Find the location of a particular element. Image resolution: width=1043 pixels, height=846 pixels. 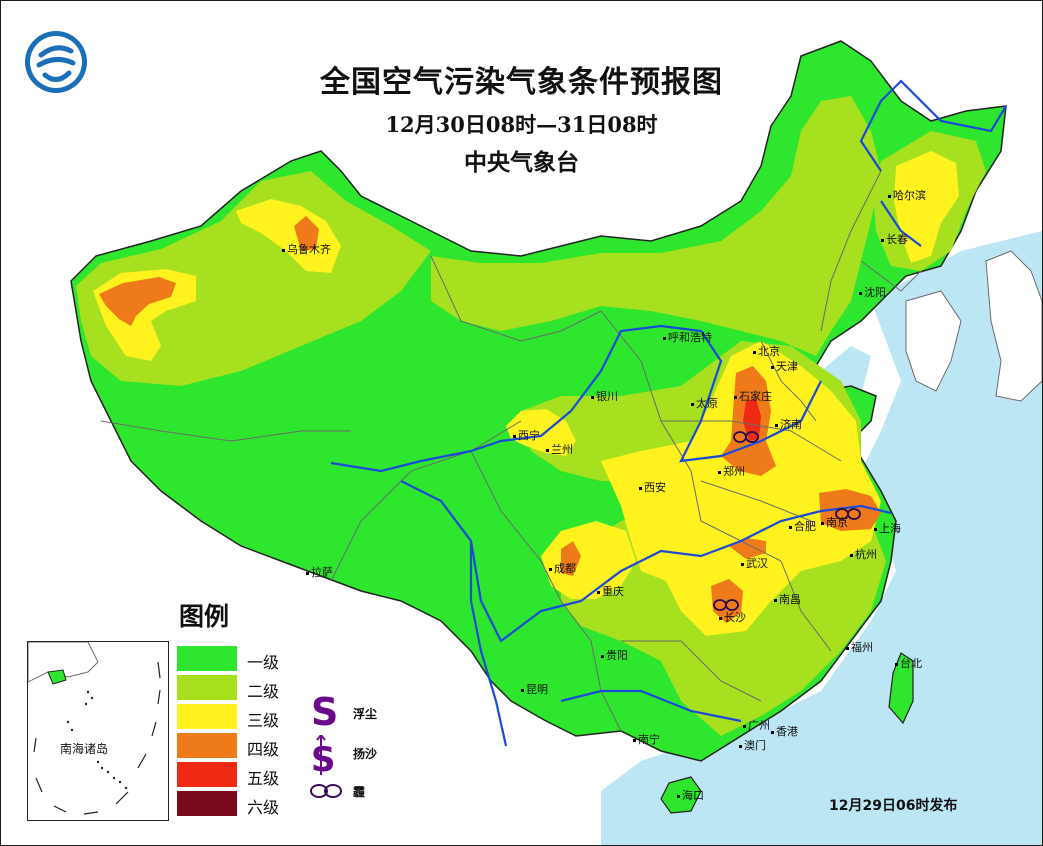

legend-label: 二级 is located at coordinates (263, 691).